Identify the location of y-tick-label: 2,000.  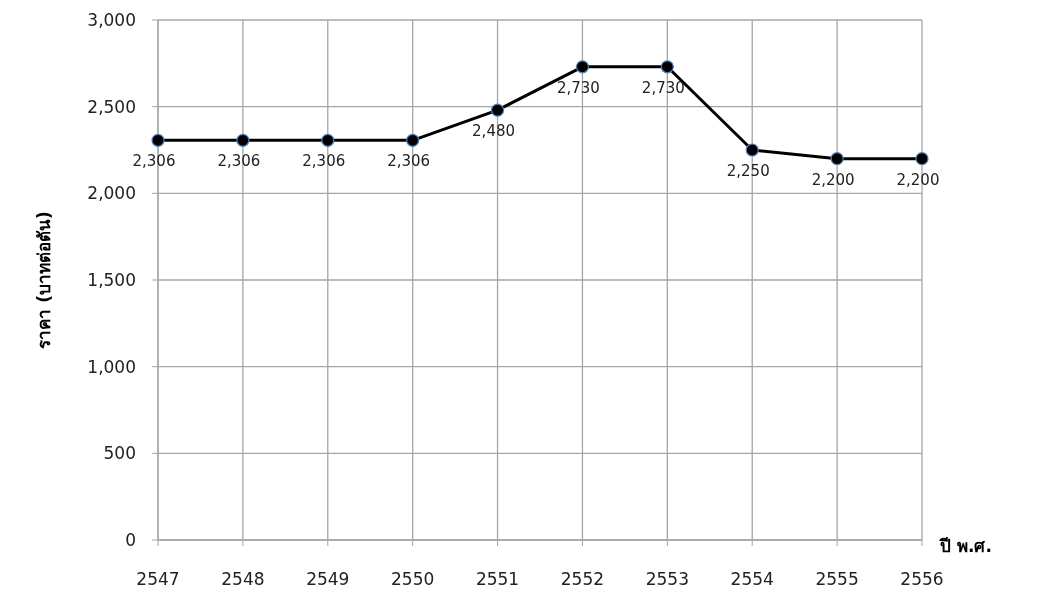
(111, 193).